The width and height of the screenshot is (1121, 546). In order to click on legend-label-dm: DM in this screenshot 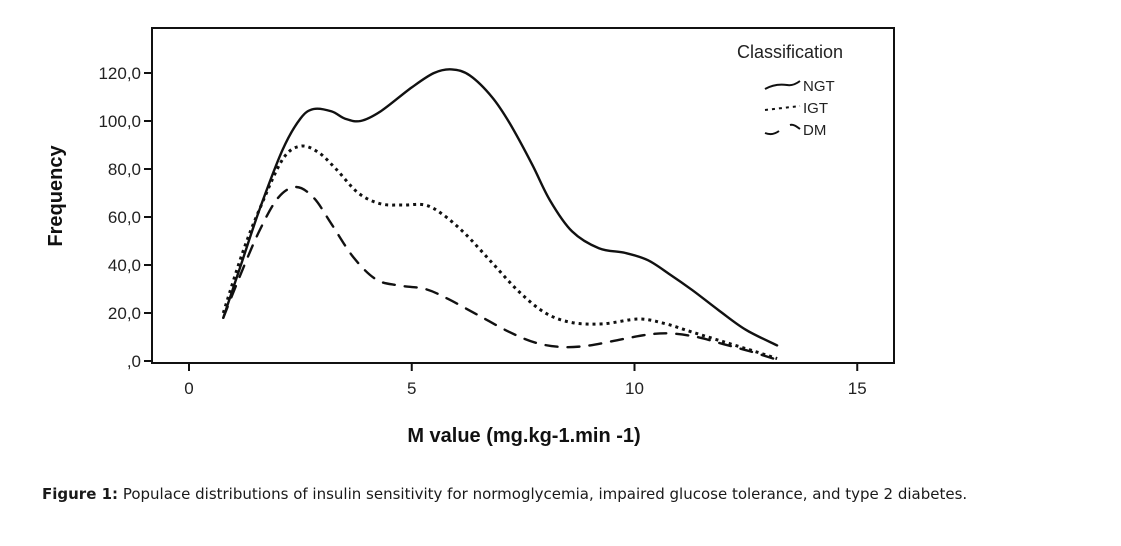, I will do `click(814, 130)`.